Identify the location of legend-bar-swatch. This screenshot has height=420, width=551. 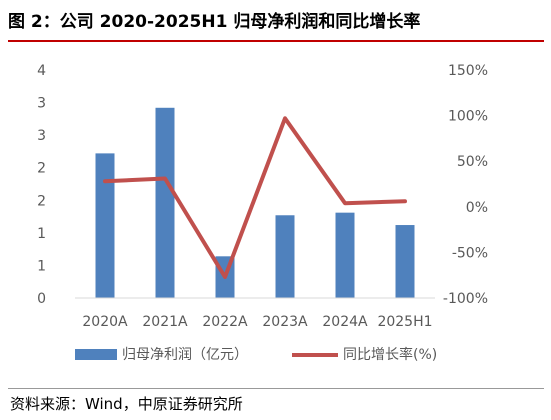
(96, 354).